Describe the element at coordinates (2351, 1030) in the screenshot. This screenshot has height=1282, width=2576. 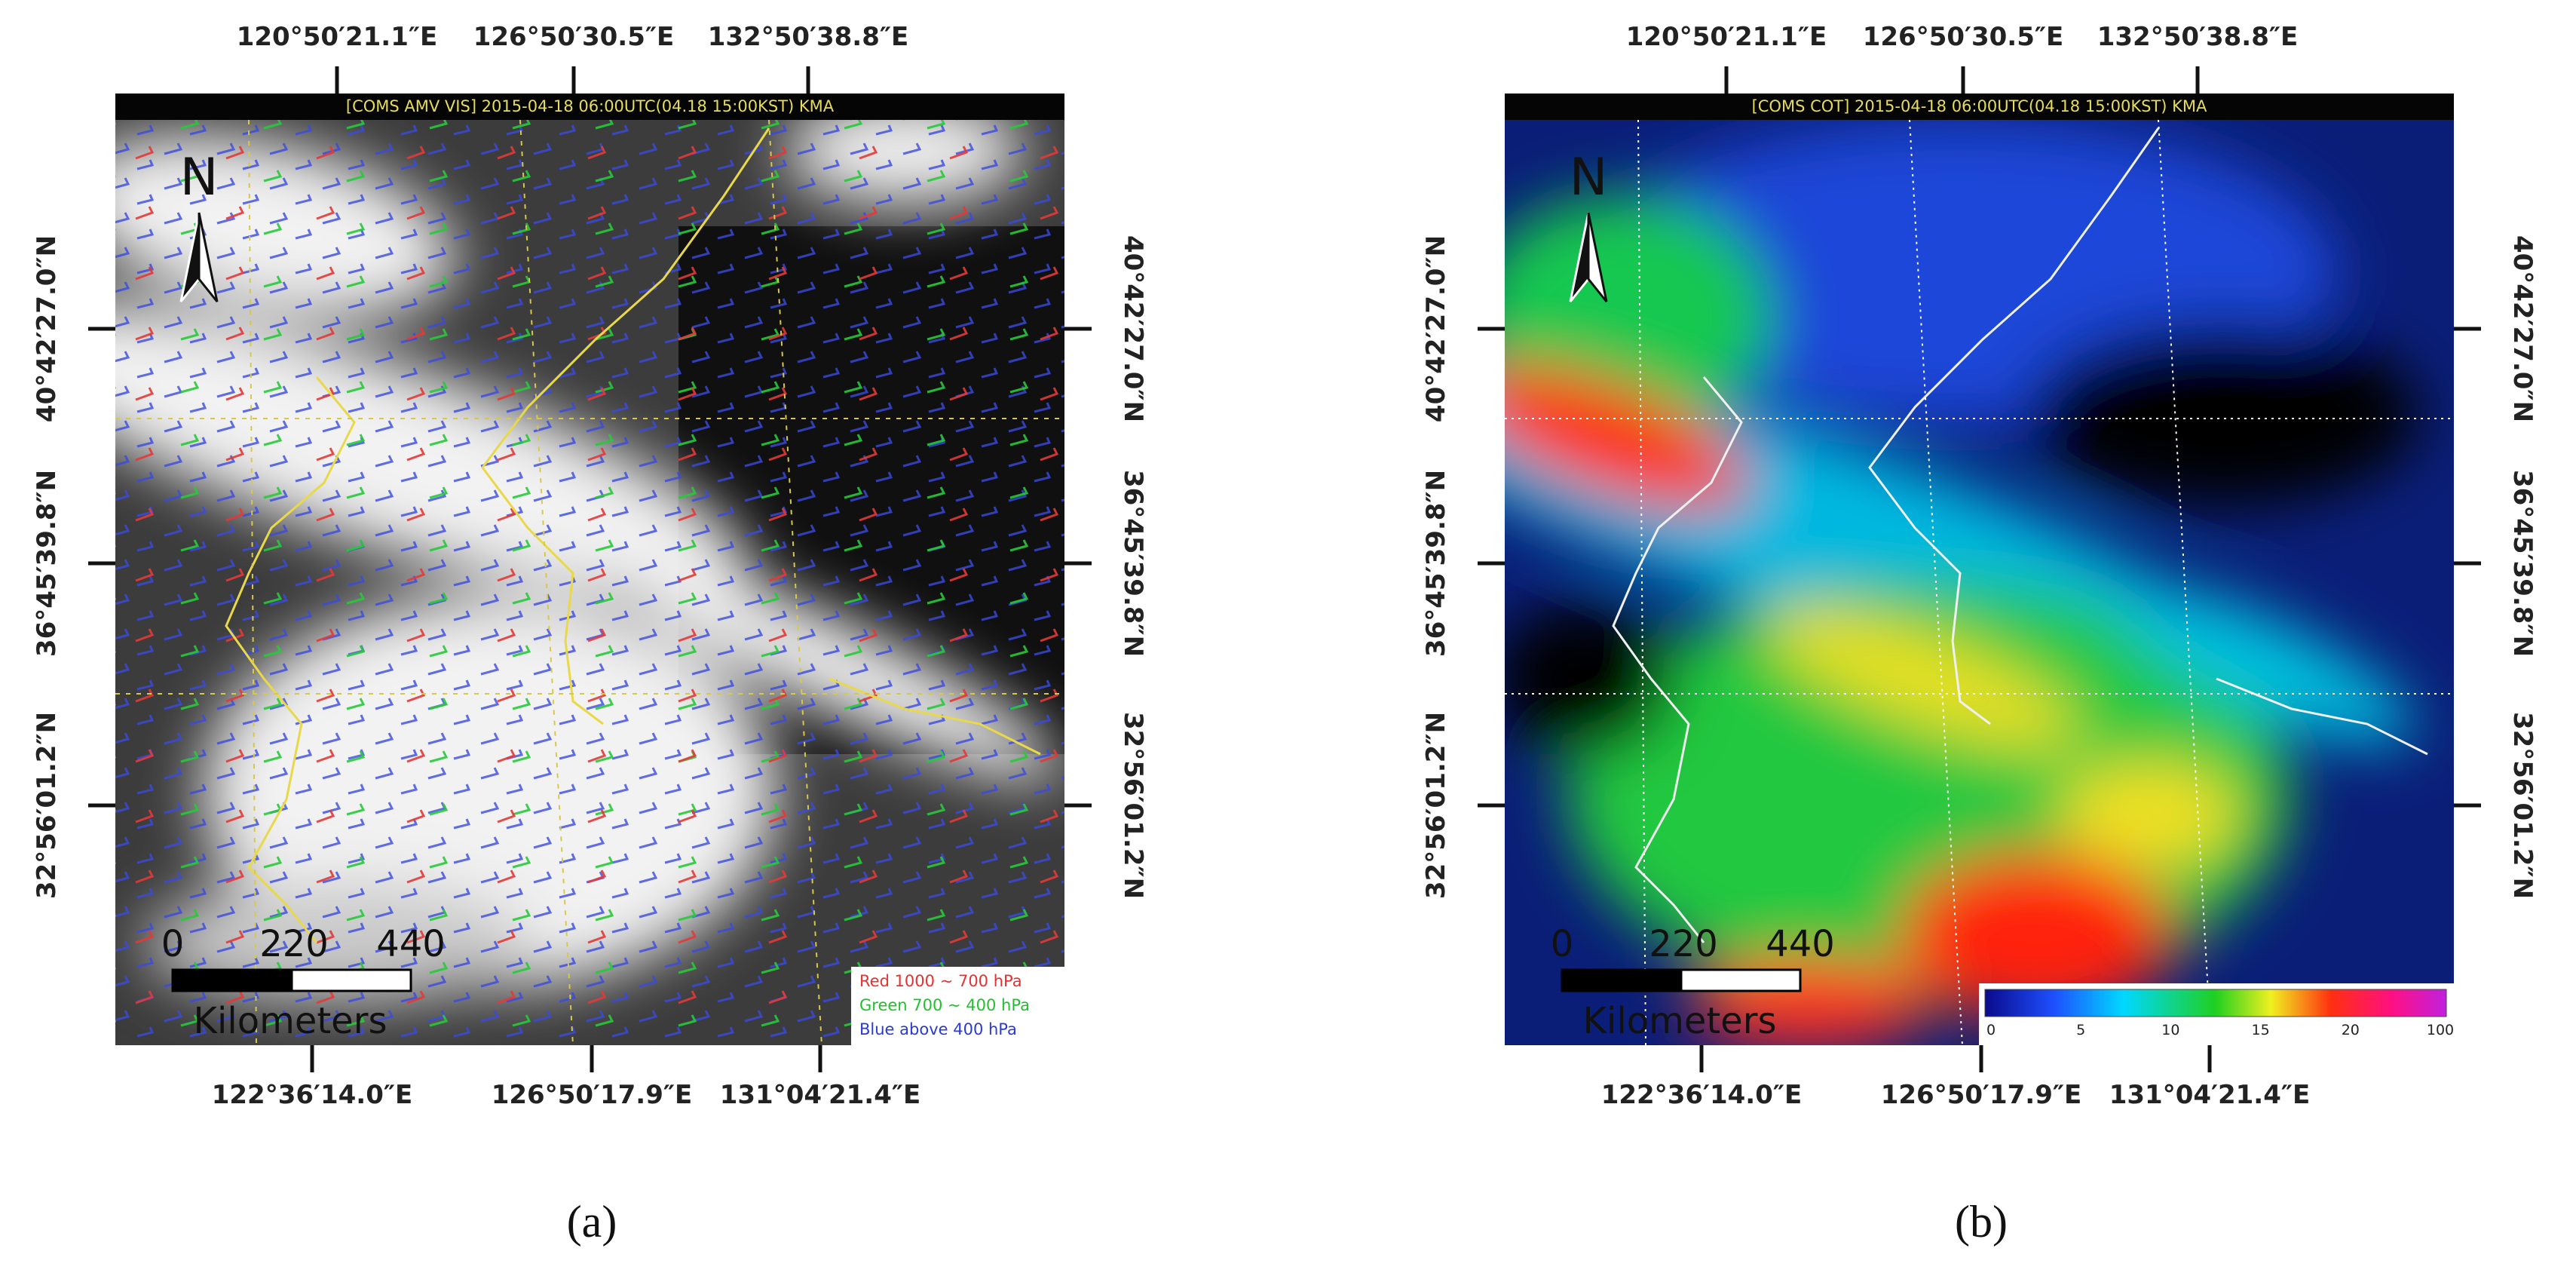
I see `colorbar-label: 20` at that location.